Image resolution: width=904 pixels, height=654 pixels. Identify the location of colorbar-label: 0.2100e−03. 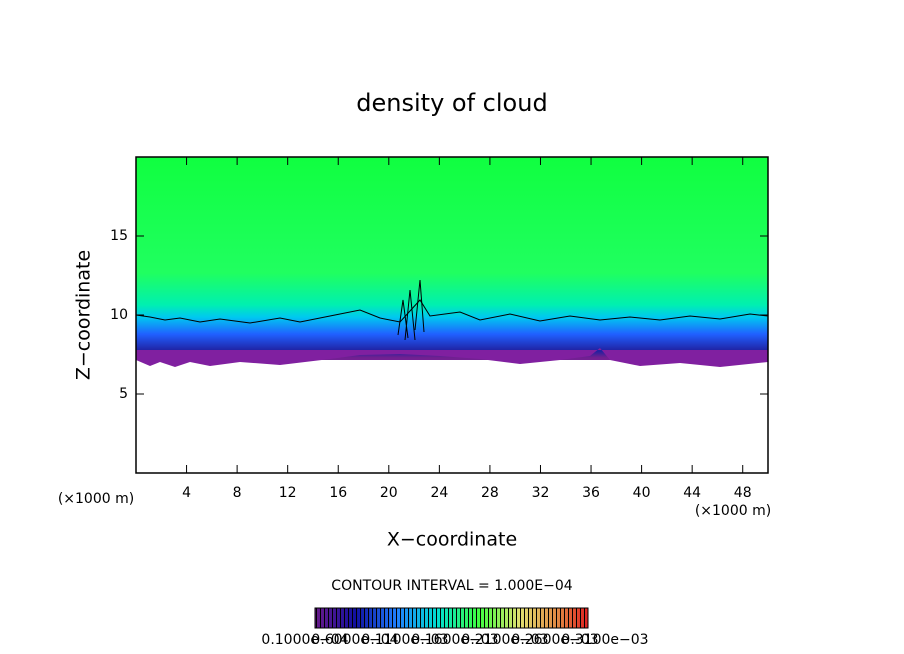
(504, 640).